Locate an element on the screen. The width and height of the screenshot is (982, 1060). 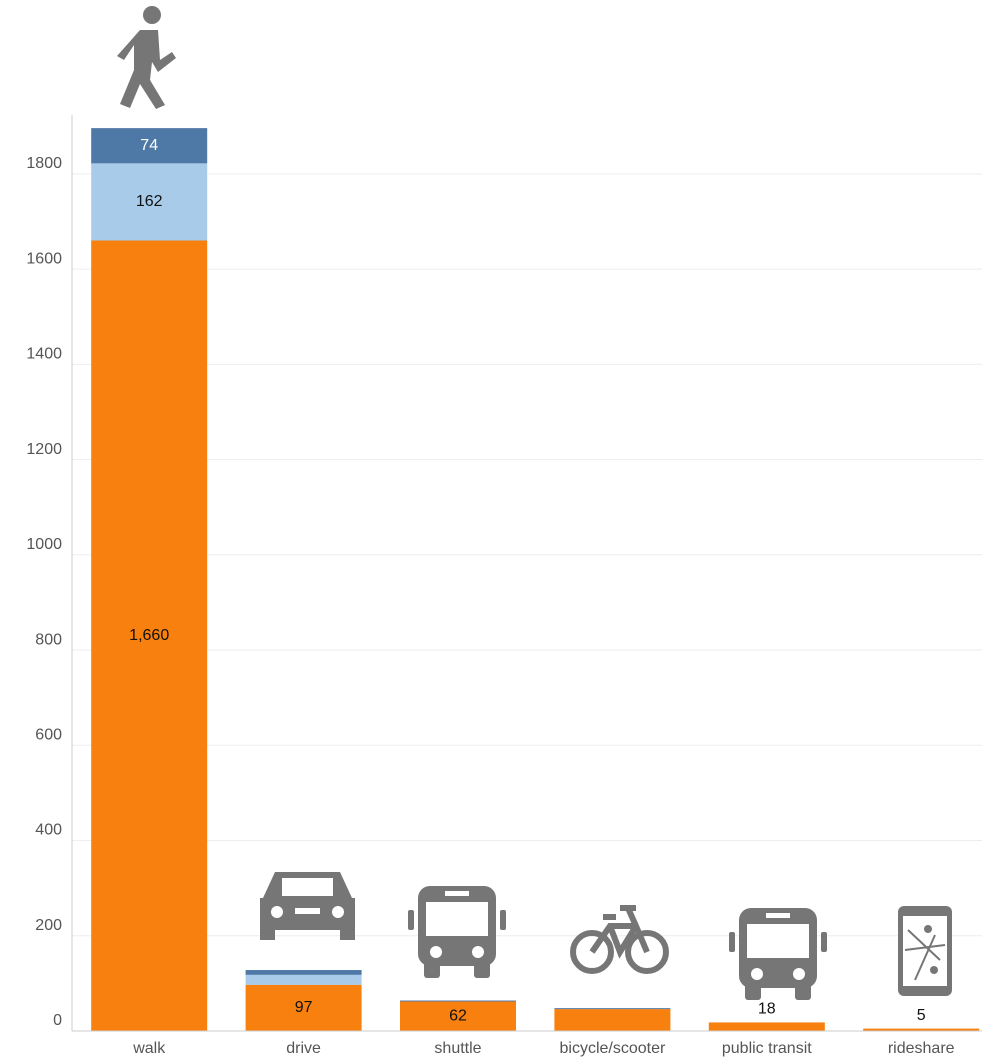
data-label: 97 is located at coordinates (304, 1007).